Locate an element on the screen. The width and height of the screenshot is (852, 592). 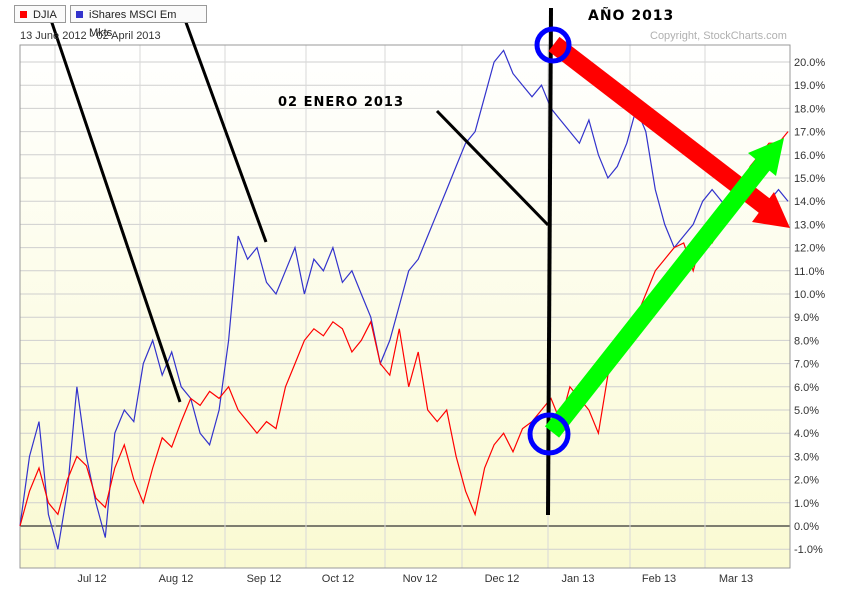
x-tick-label: Jan 13 is located at coordinates (577, 579).